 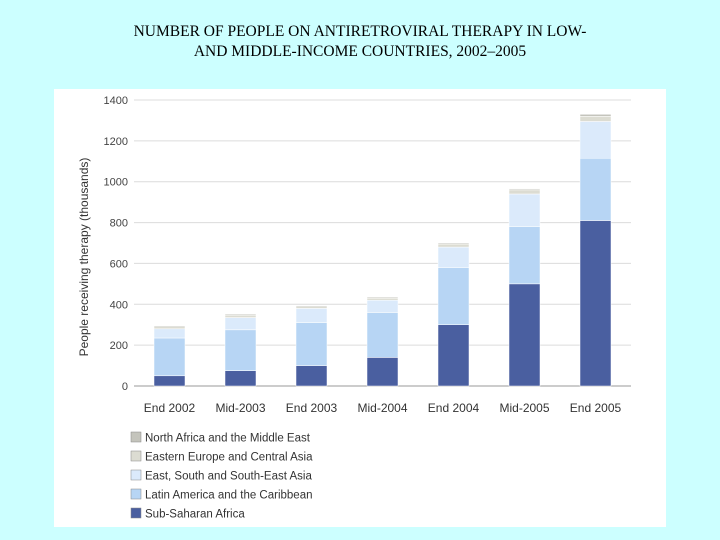 I want to click on y-tick-label-600: 600, so click(x=119, y=264).